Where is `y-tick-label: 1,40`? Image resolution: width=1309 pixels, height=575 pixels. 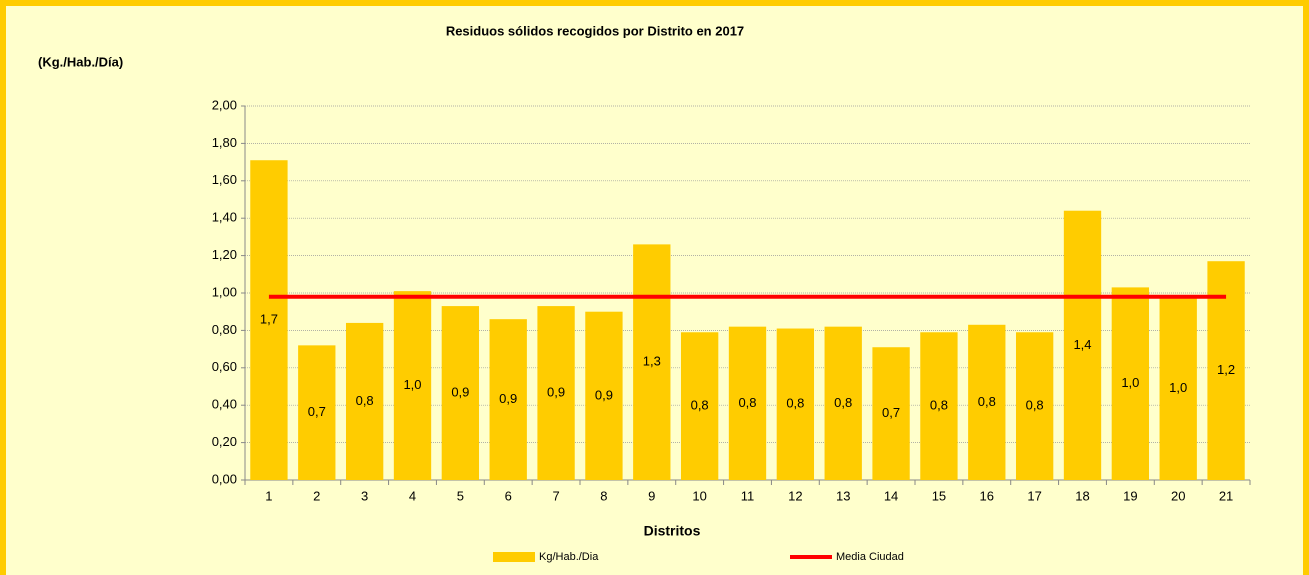
y-tick-label: 1,40 is located at coordinates (224, 217).